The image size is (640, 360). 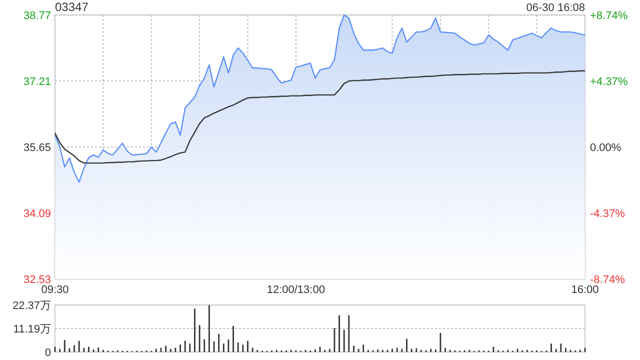 What do you see at coordinates (47, 352) in the screenshot?
I see `y-tick-label: 0` at bounding box center [47, 352].